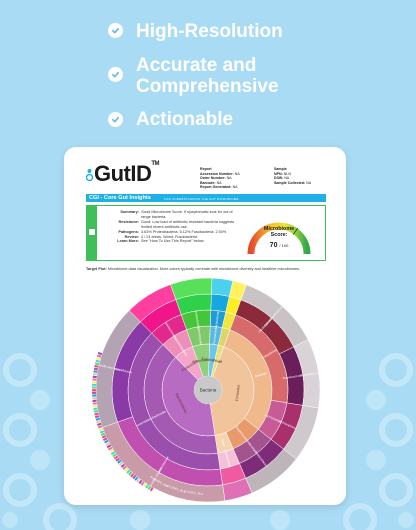 The width and height of the screenshot is (416, 530). I want to click on sunburst-label: Bacteroidia, so click(158, 414).